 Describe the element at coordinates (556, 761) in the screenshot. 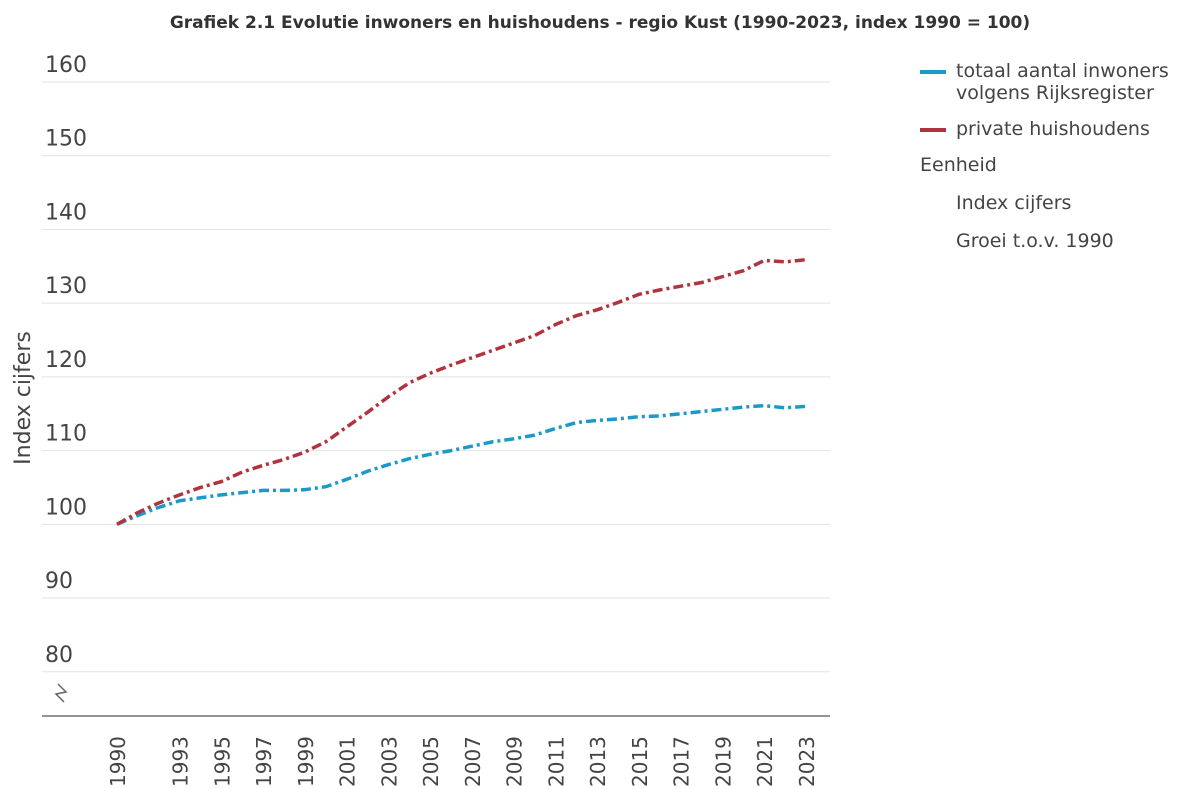

I see `x-tick-label: 2011` at that location.